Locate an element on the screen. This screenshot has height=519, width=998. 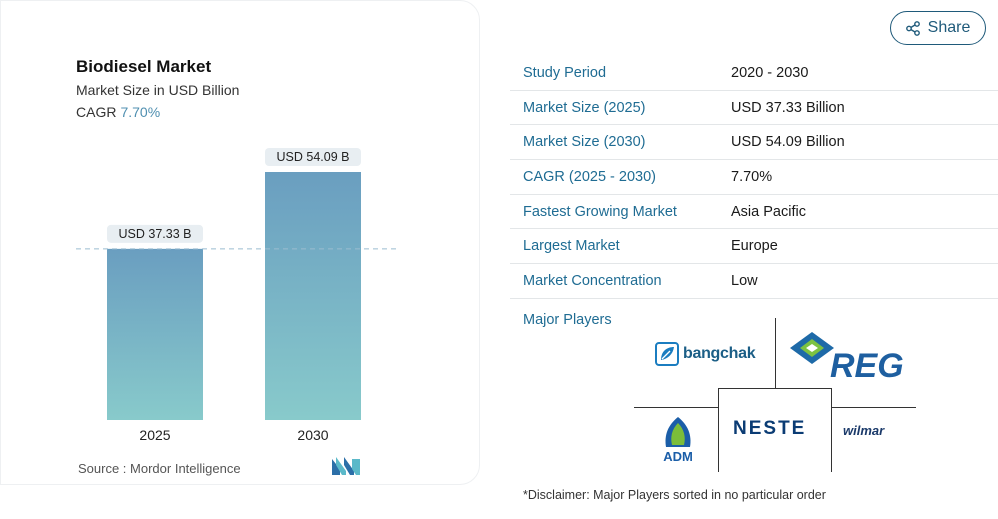
info-value: USD 37.33 Billion is located at coordinates (788, 107).